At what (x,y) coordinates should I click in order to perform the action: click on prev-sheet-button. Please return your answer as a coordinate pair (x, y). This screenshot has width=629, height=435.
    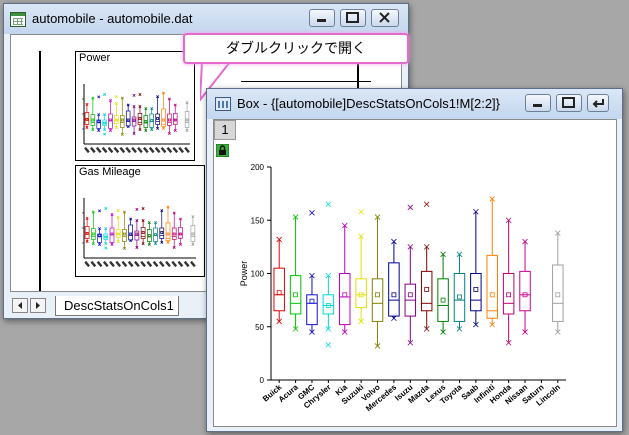
    Looking at the image, I should click on (20, 305).